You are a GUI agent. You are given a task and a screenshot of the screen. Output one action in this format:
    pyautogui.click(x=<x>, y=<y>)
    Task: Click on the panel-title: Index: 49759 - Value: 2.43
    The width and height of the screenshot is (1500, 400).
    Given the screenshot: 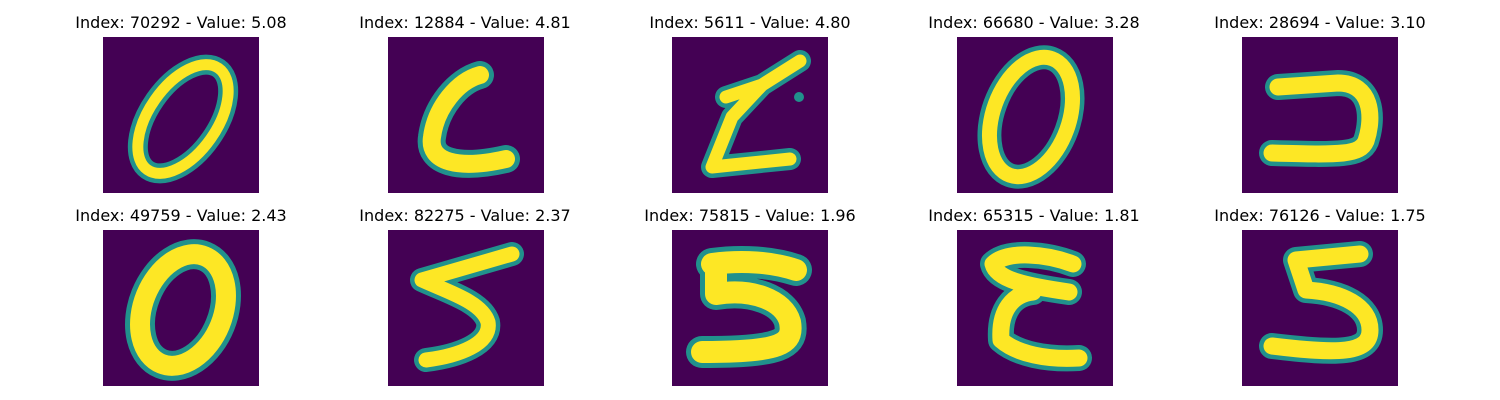 What is the action you would take?
    pyautogui.click(x=181, y=215)
    